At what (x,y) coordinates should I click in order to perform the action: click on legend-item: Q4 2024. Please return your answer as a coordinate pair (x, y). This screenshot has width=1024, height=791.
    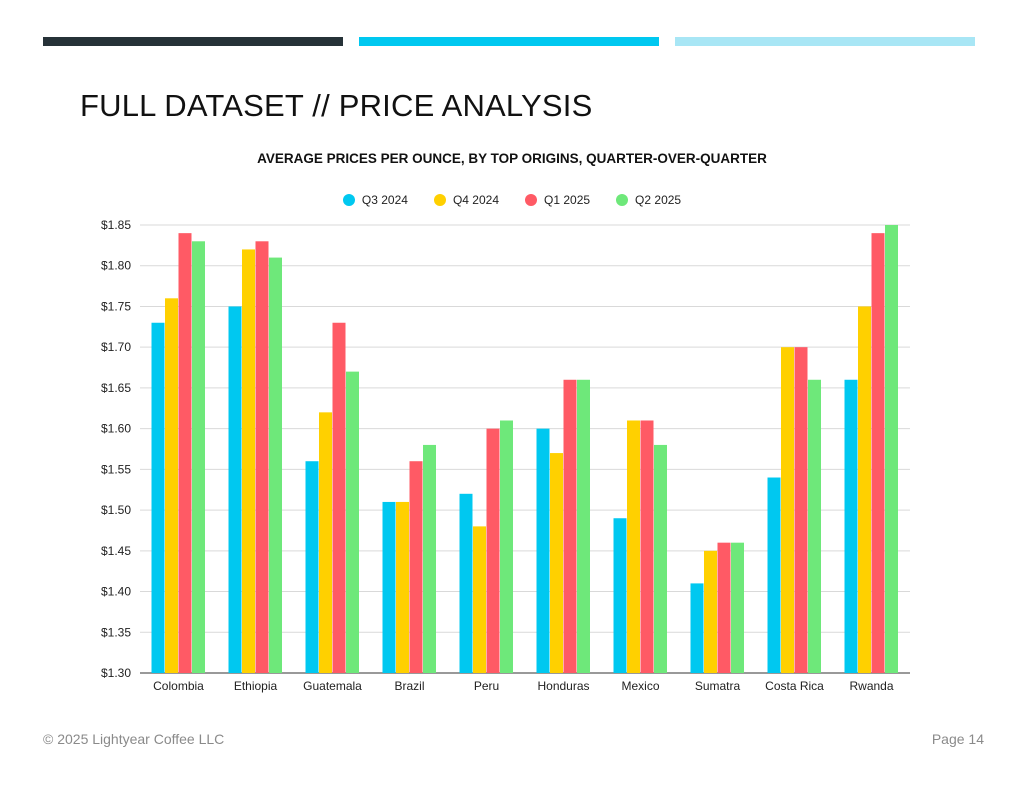
    Looking at the image, I should click on (466, 200).